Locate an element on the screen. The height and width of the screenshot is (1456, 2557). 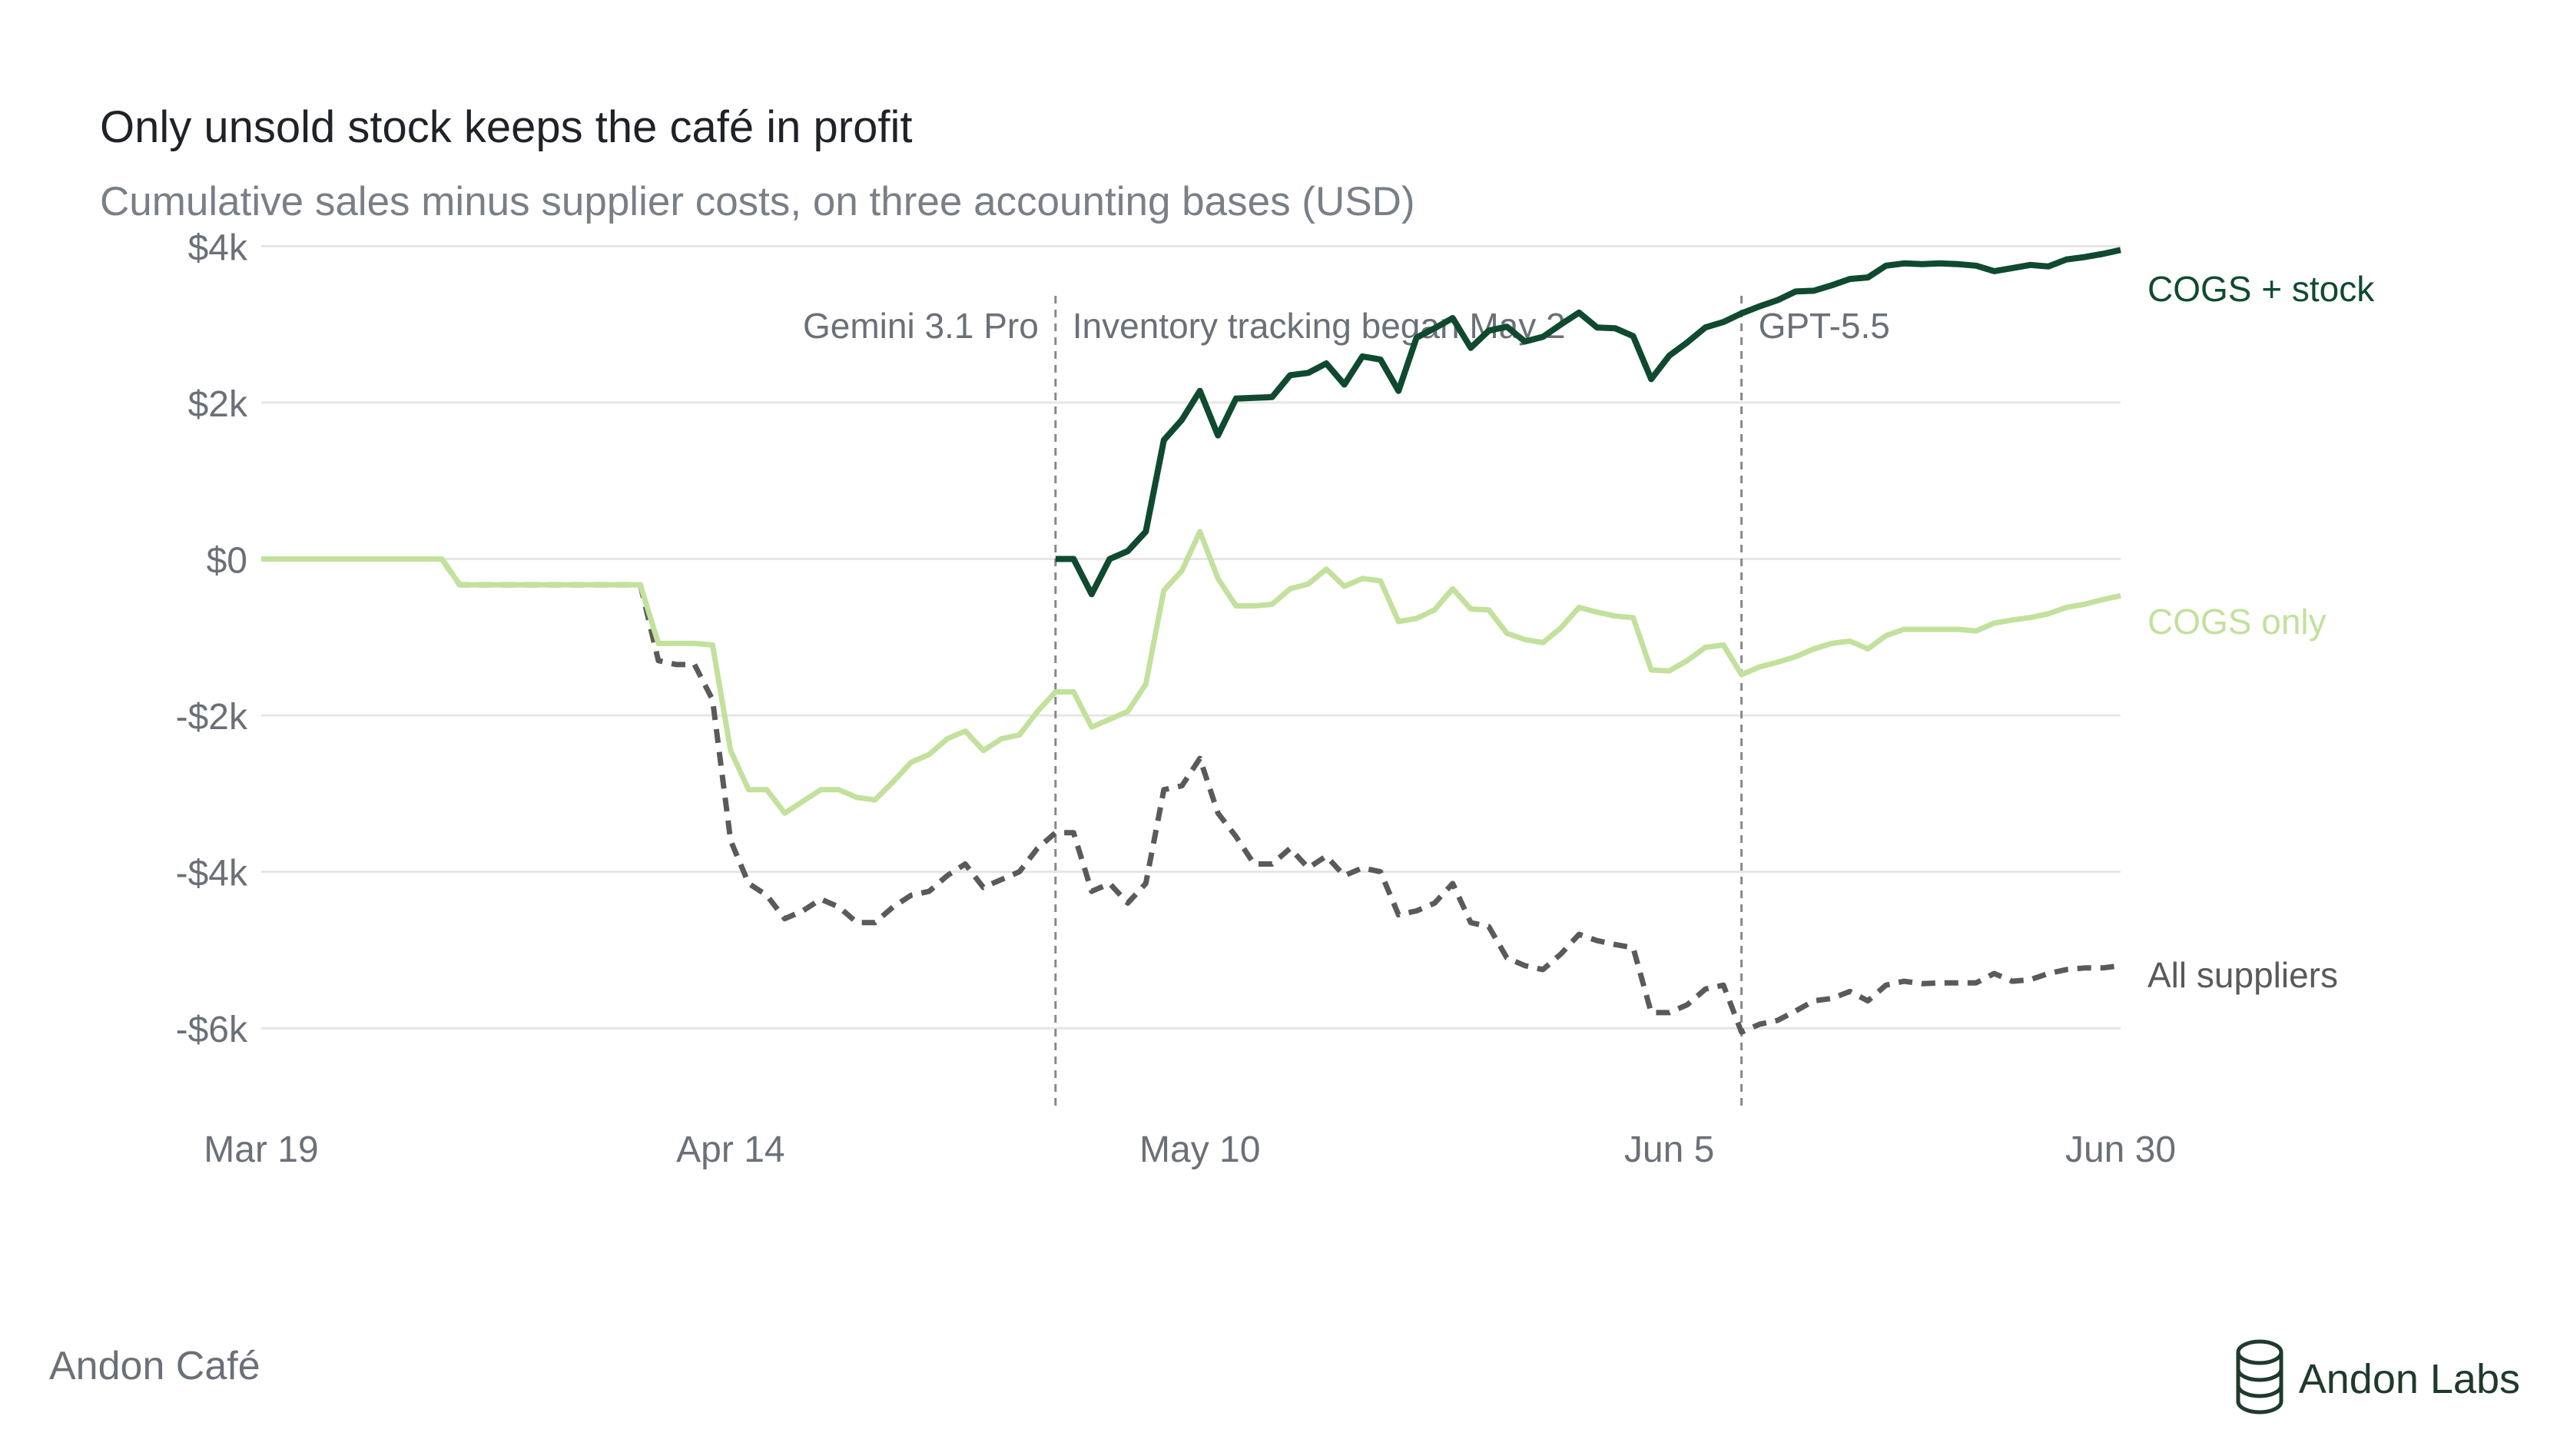
annotation-label: Gemini 3.1 Pro is located at coordinates (921, 326).